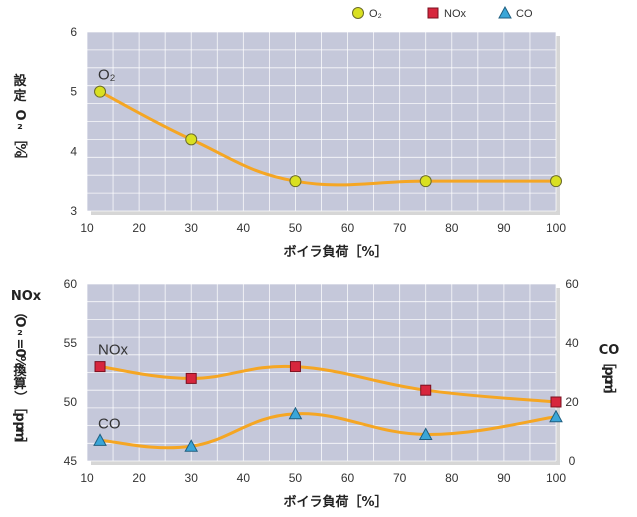 The image size is (637, 517). Describe the element at coordinates (433, 13) in the screenshot. I see `legend-square-marker` at that location.